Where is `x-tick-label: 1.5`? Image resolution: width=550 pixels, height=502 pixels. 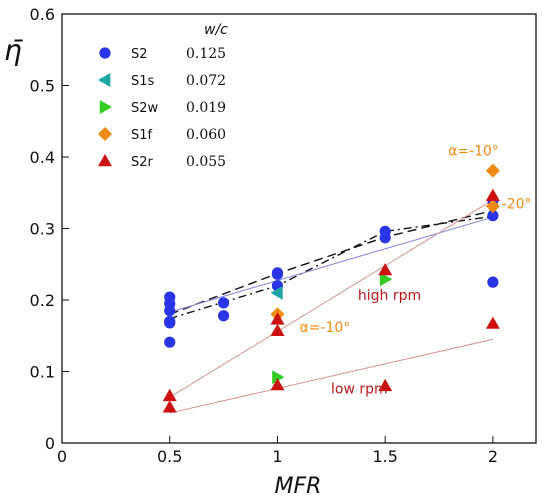 x-tick-label: 1.5 is located at coordinates (384, 456).